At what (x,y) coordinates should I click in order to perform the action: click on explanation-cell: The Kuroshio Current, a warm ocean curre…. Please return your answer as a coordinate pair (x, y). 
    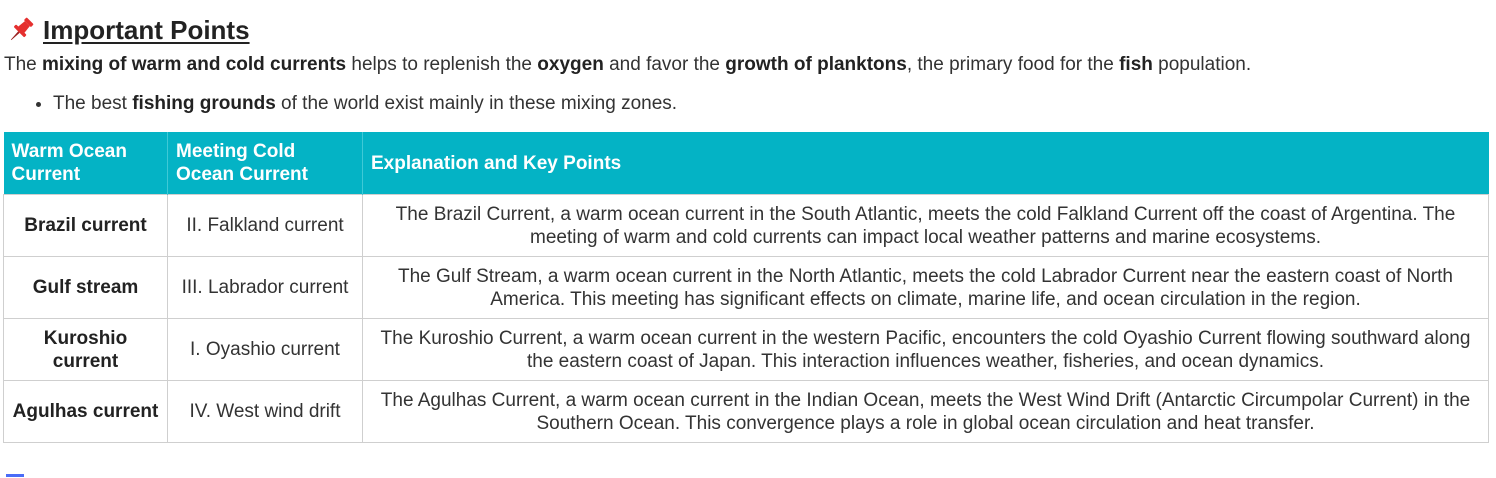
    Looking at the image, I should click on (925, 349).